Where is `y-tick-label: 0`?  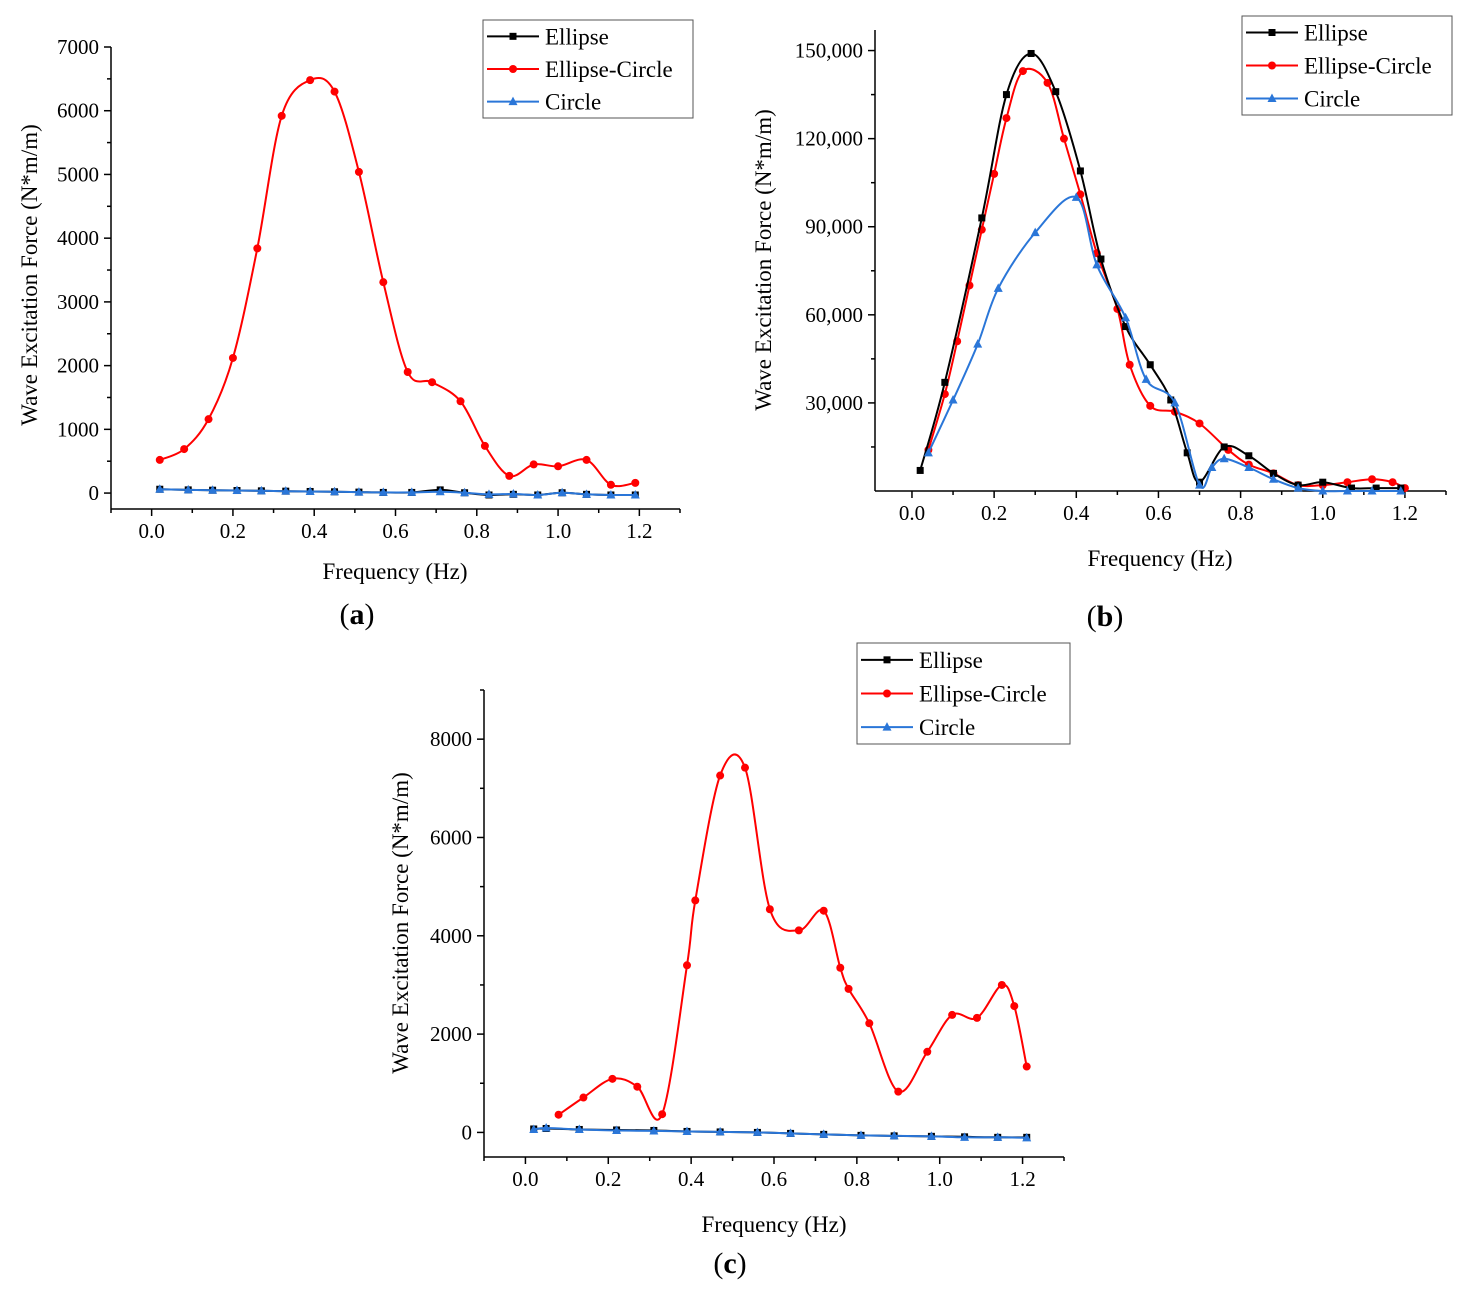 y-tick-label: 0 is located at coordinates (467, 1132).